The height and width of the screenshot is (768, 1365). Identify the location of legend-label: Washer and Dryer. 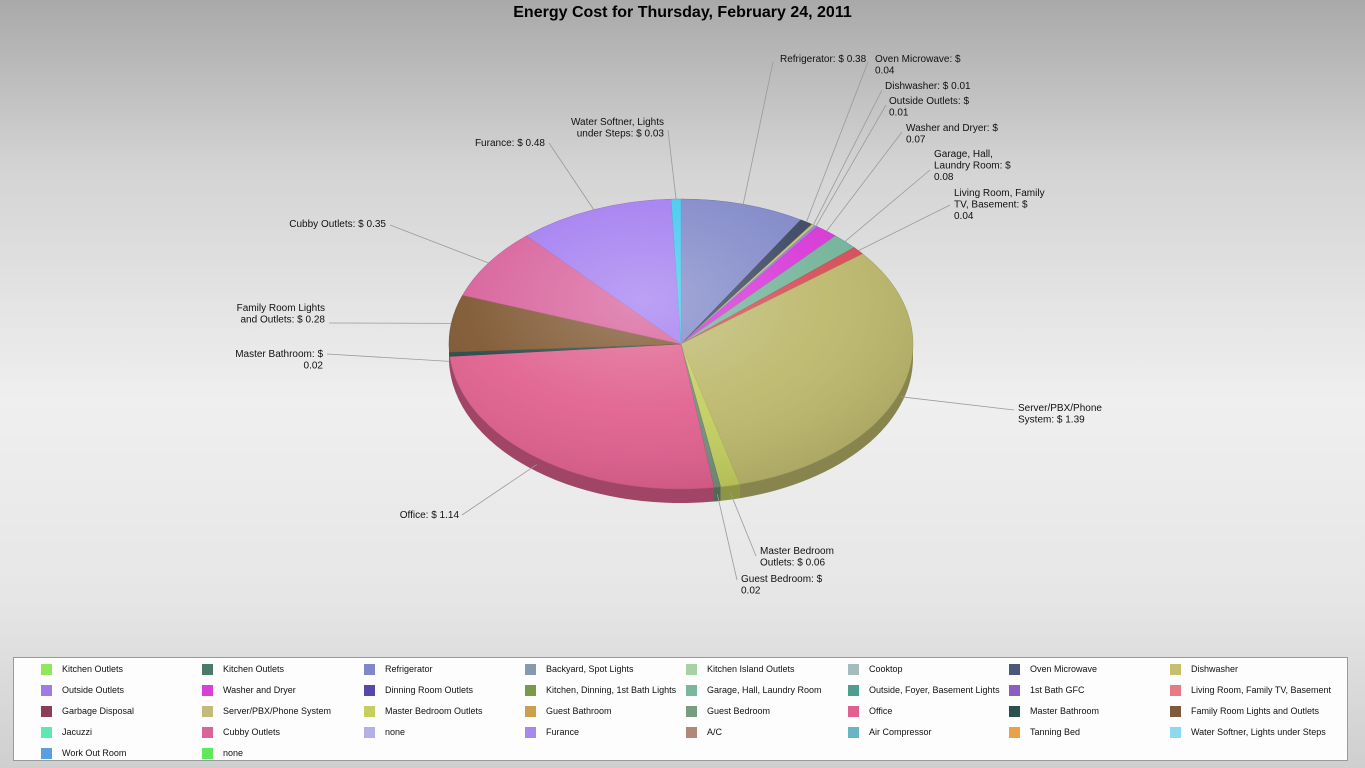
(259, 690).